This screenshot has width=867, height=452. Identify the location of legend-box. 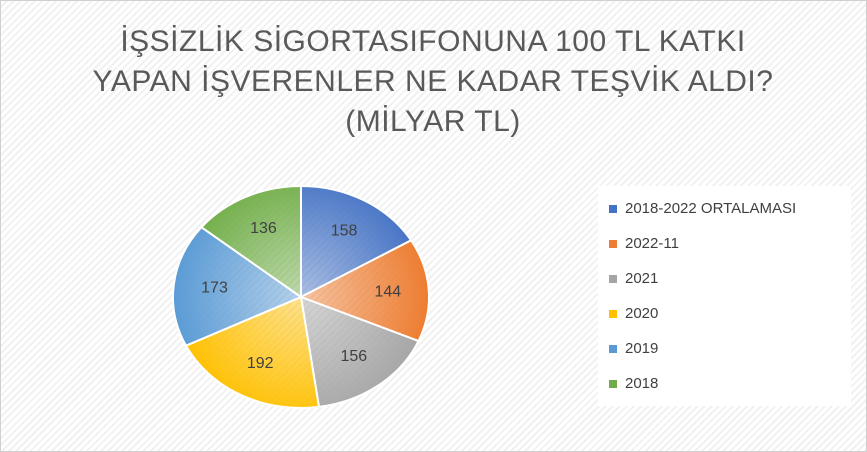
(724, 296).